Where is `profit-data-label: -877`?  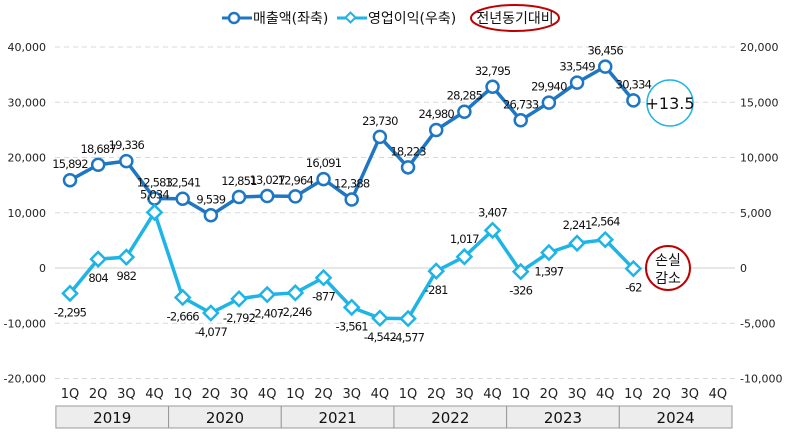 profit-data-label: -877 is located at coordinates (323, 297).